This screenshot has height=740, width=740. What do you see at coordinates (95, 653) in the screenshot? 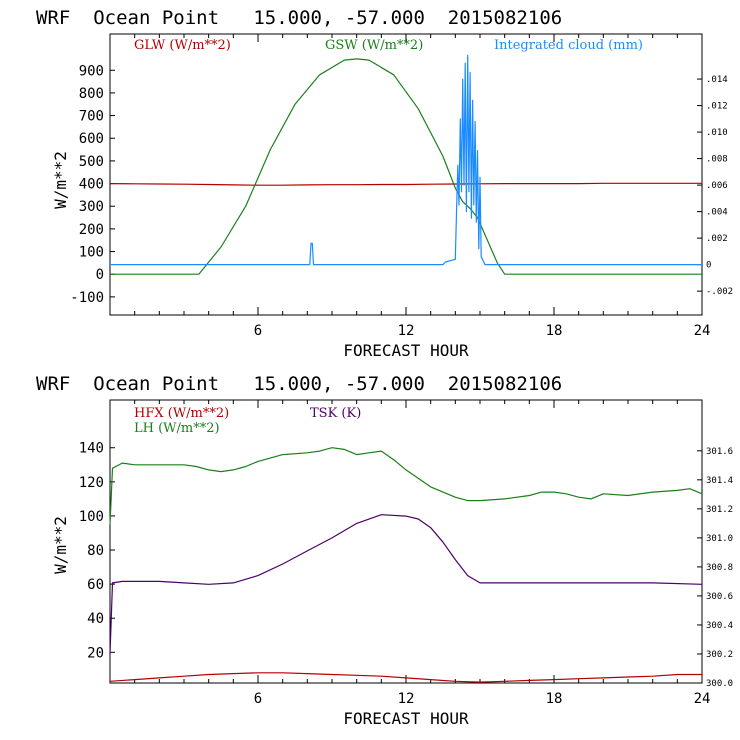
I see `y-tick-label: 20` at bounding box center [95, 653].